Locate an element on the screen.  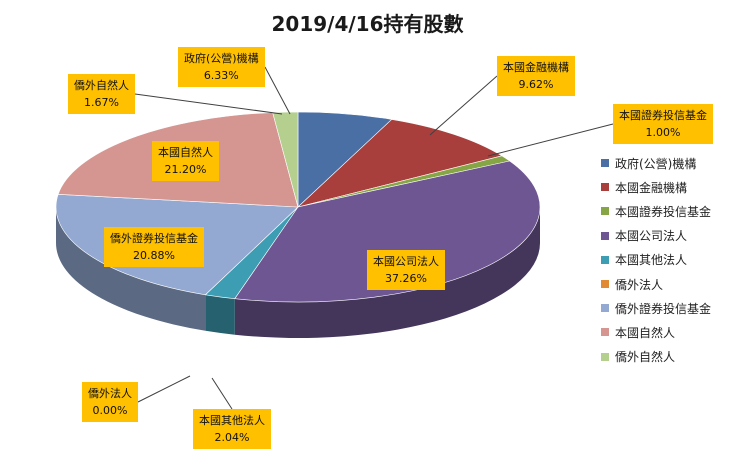
data-label-name: 僑外法人 is located at coordinates (110, 393).